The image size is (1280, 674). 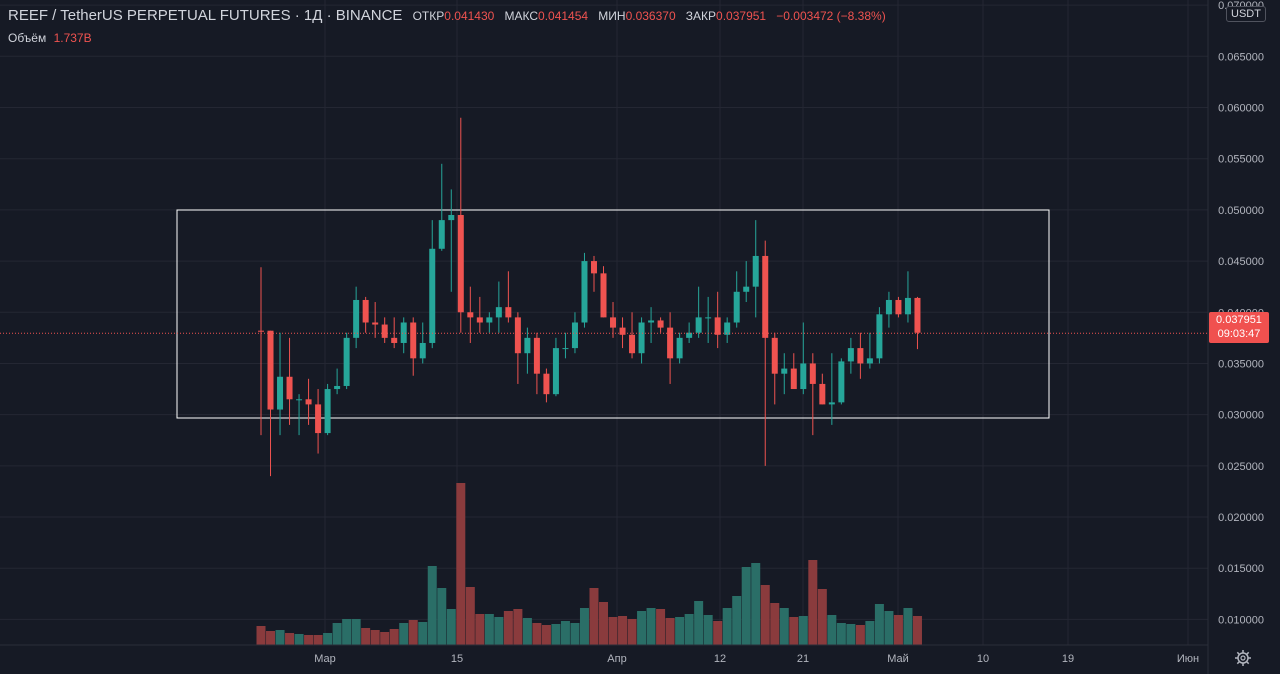 What do you see at coordinates (1241, 620) in the screenshot?
I see `price-tick-label: 0.010000` at bounding box center [1241, 620].